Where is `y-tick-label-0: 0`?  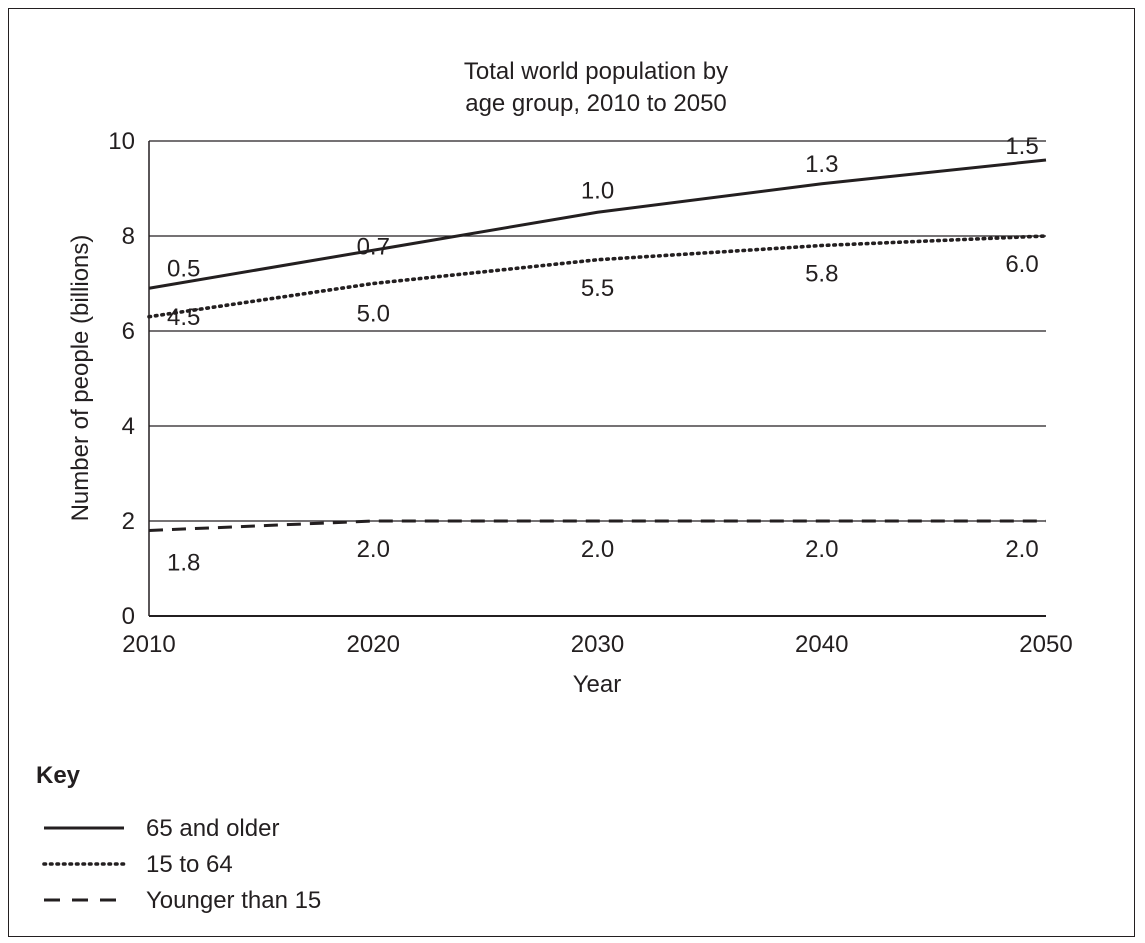
y-tick-label-0: 0 is located at coordinates (128, 616).